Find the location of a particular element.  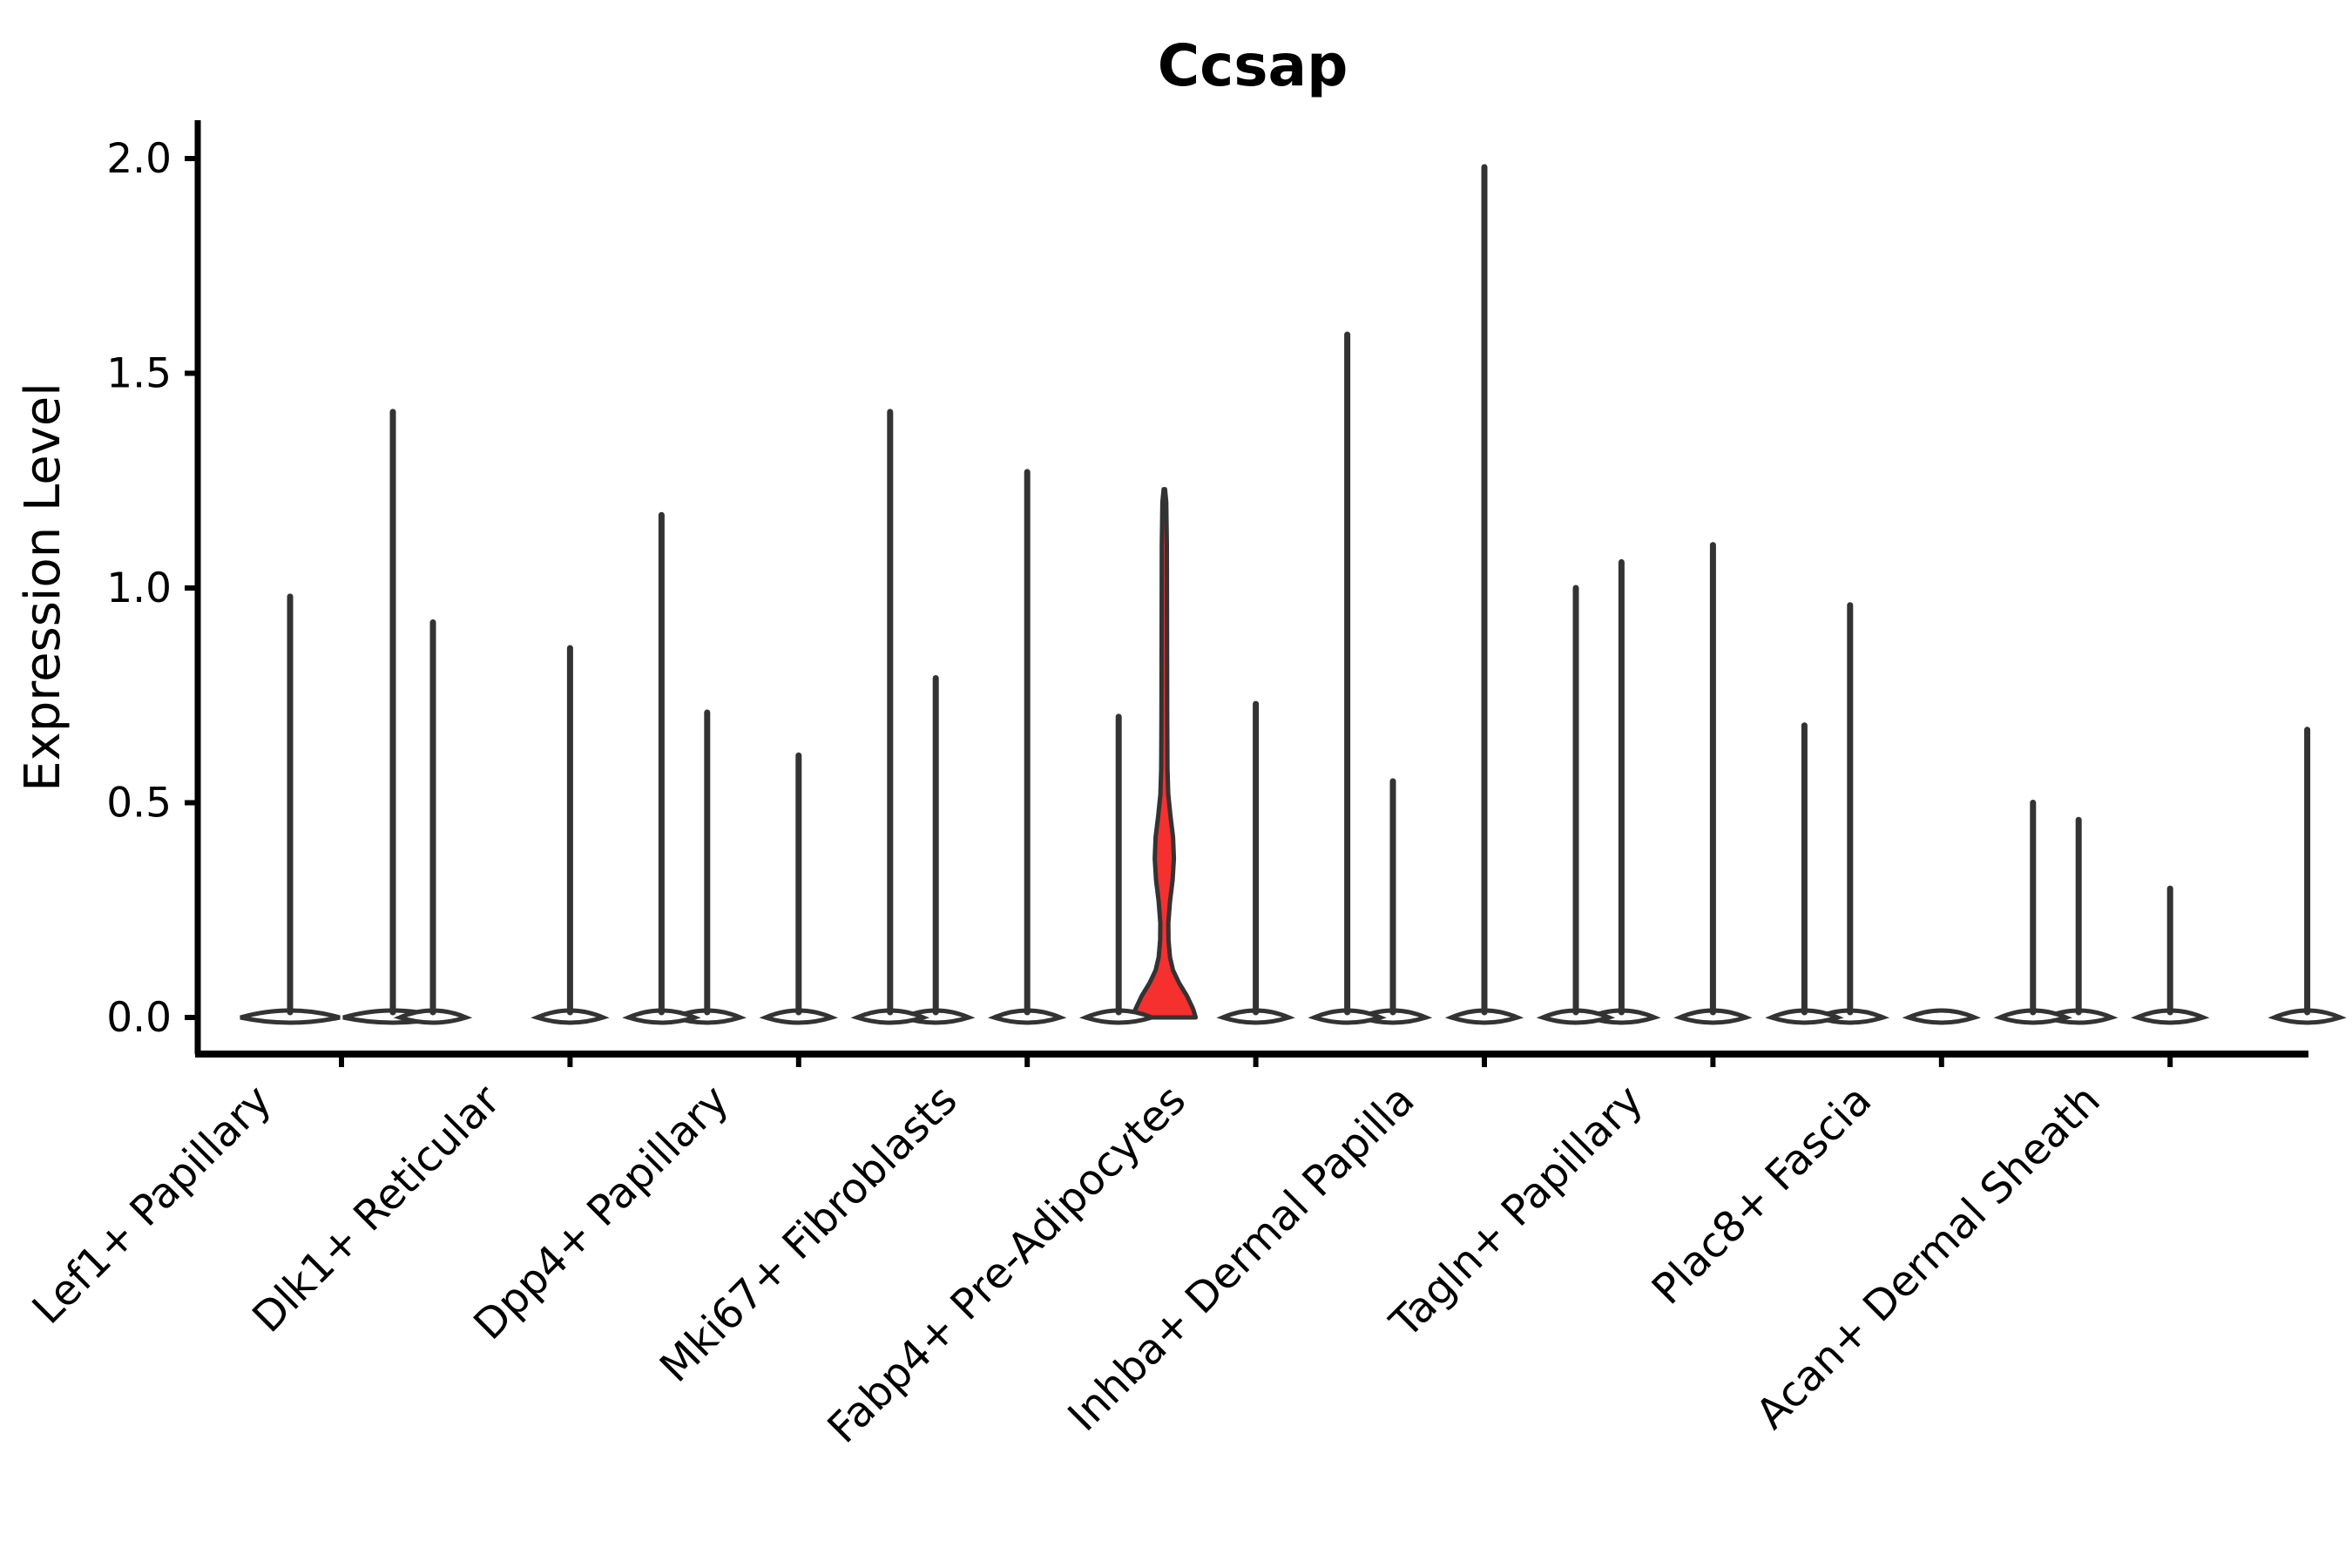

x-tick-label: Plac8+ Fascia is located at coordinates (1762, 1195).